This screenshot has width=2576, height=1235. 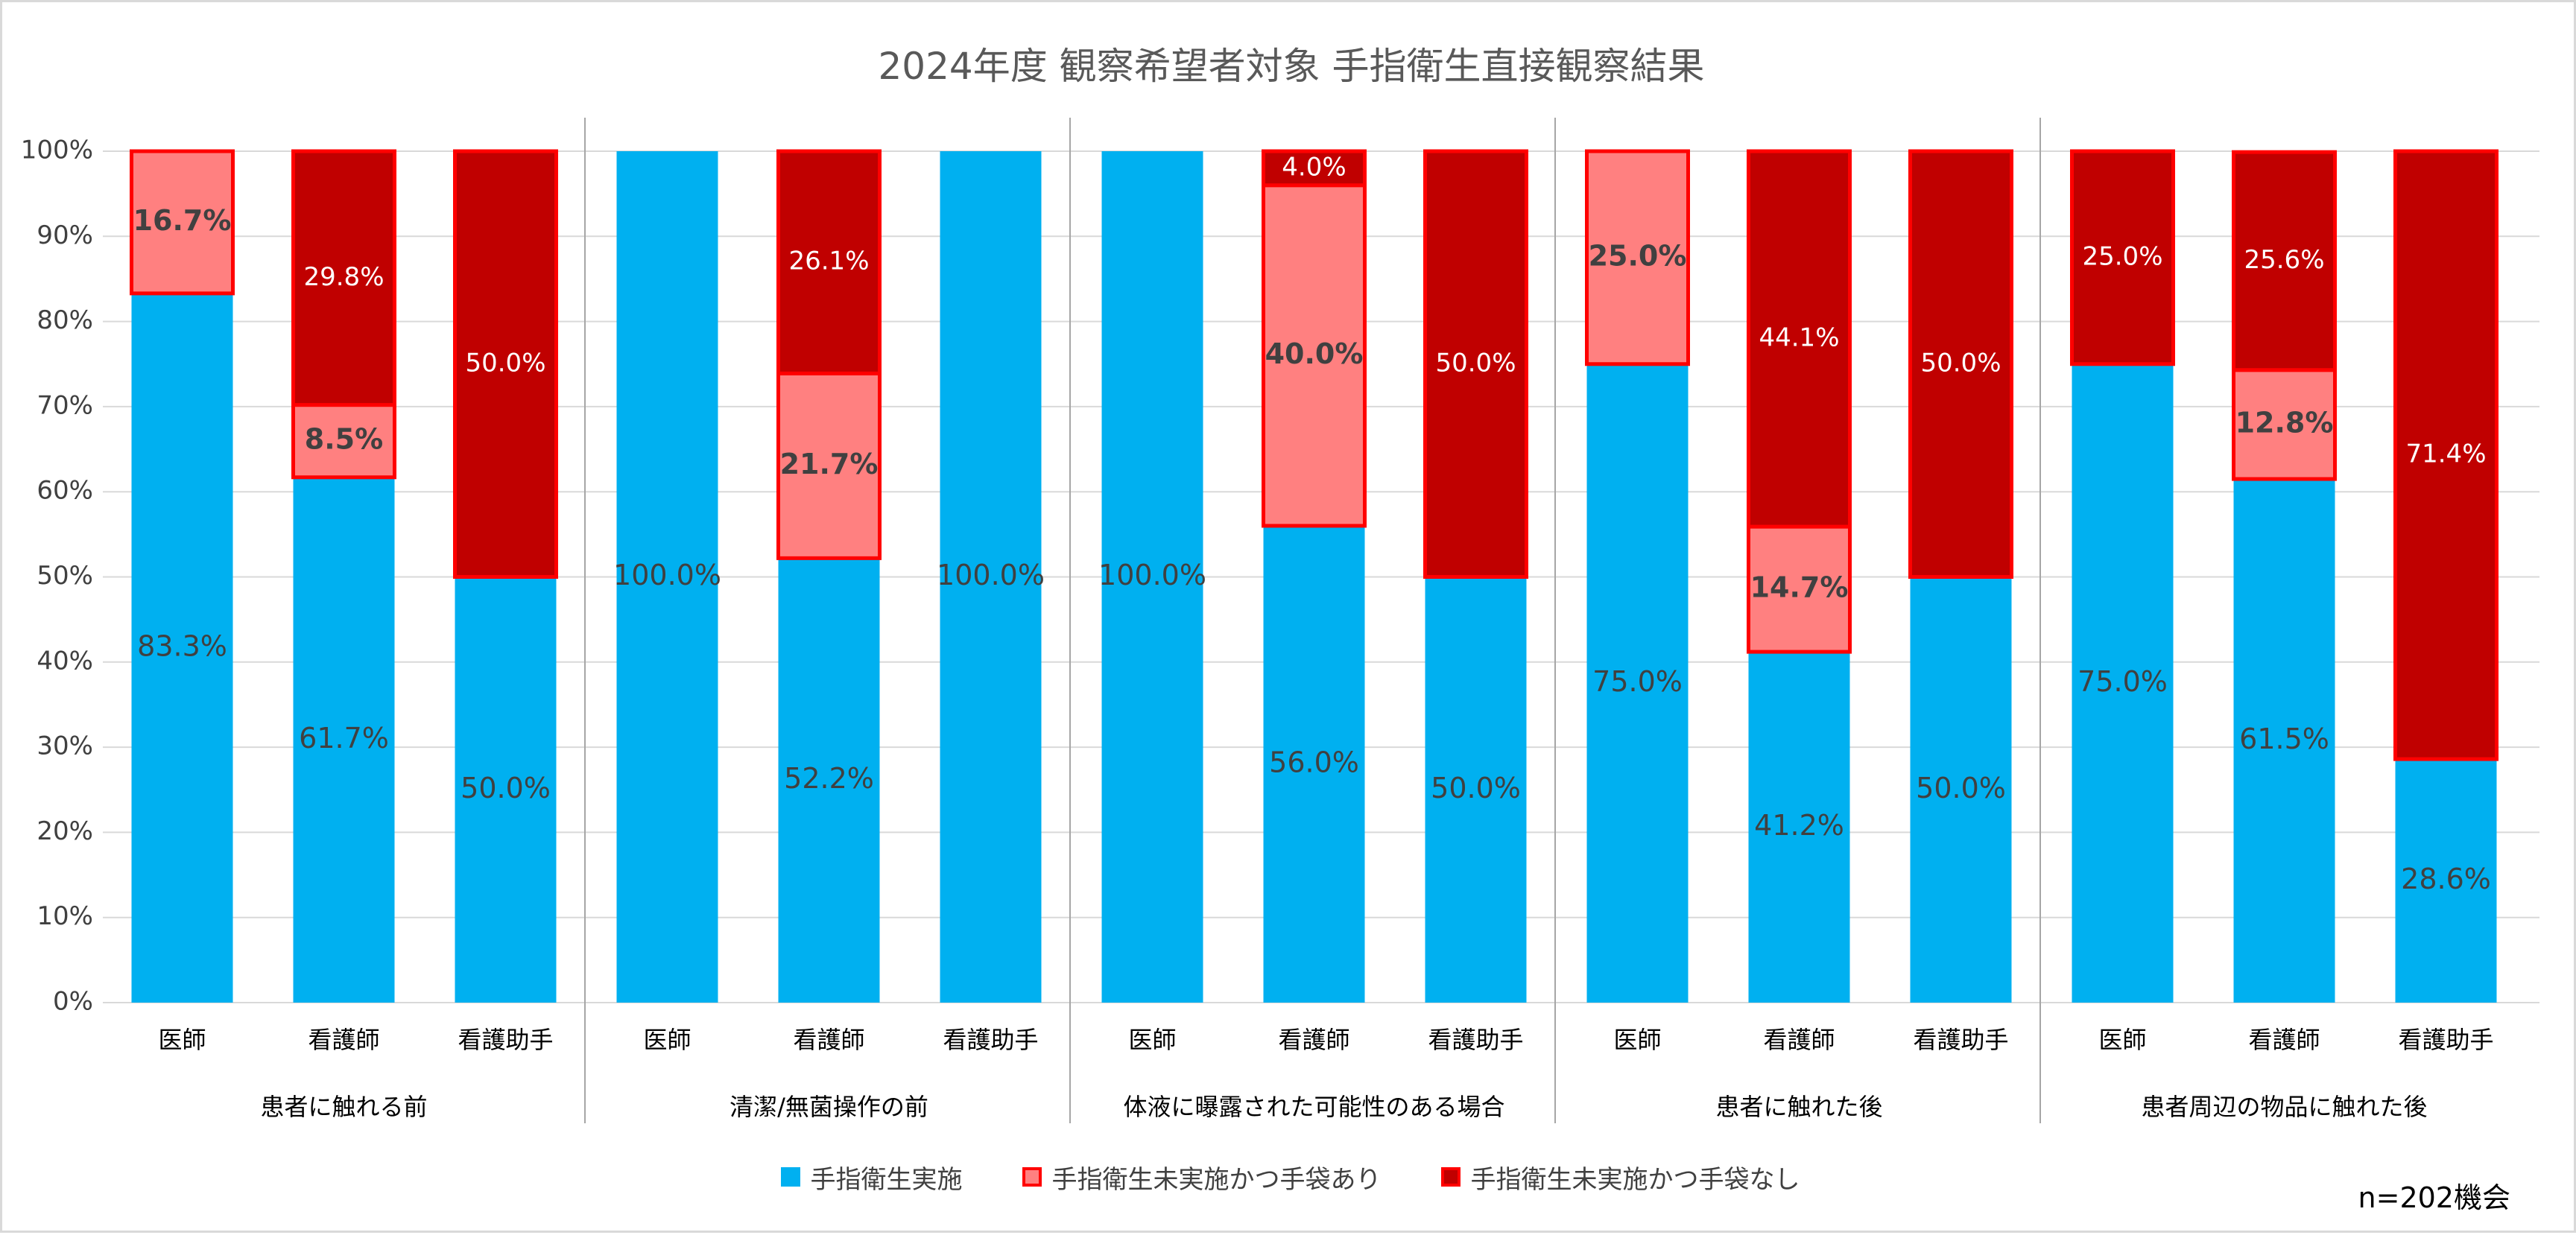 What do you see at coordinates (1635, 1180) in the screenshot?
I see `legend-label-no-glove: 手指衛生未実施かつ手袋なし` at bounding box center [1635, 1180].